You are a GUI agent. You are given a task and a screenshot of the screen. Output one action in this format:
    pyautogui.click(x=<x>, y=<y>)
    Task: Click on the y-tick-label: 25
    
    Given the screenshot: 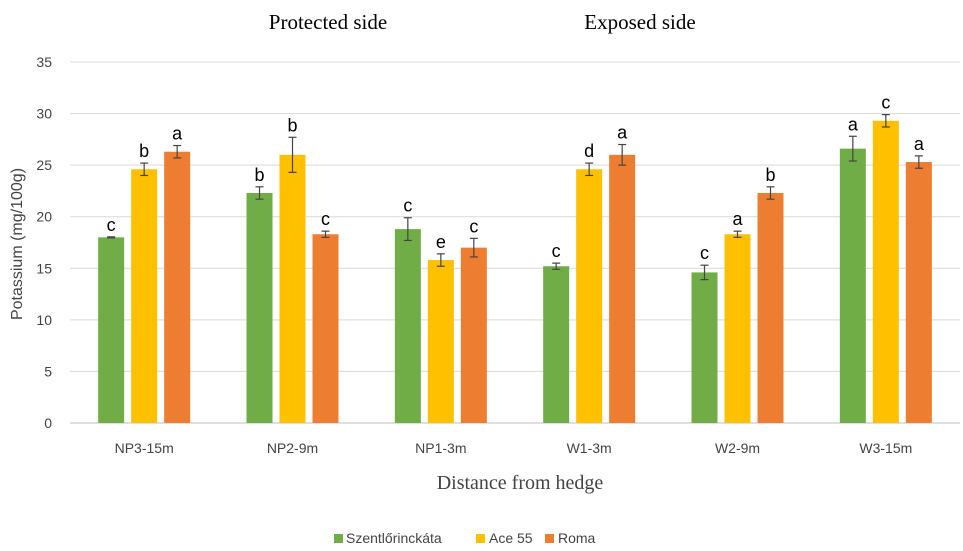 What is the action you would take?
    pyautogui.click(x=44, y=165)
    